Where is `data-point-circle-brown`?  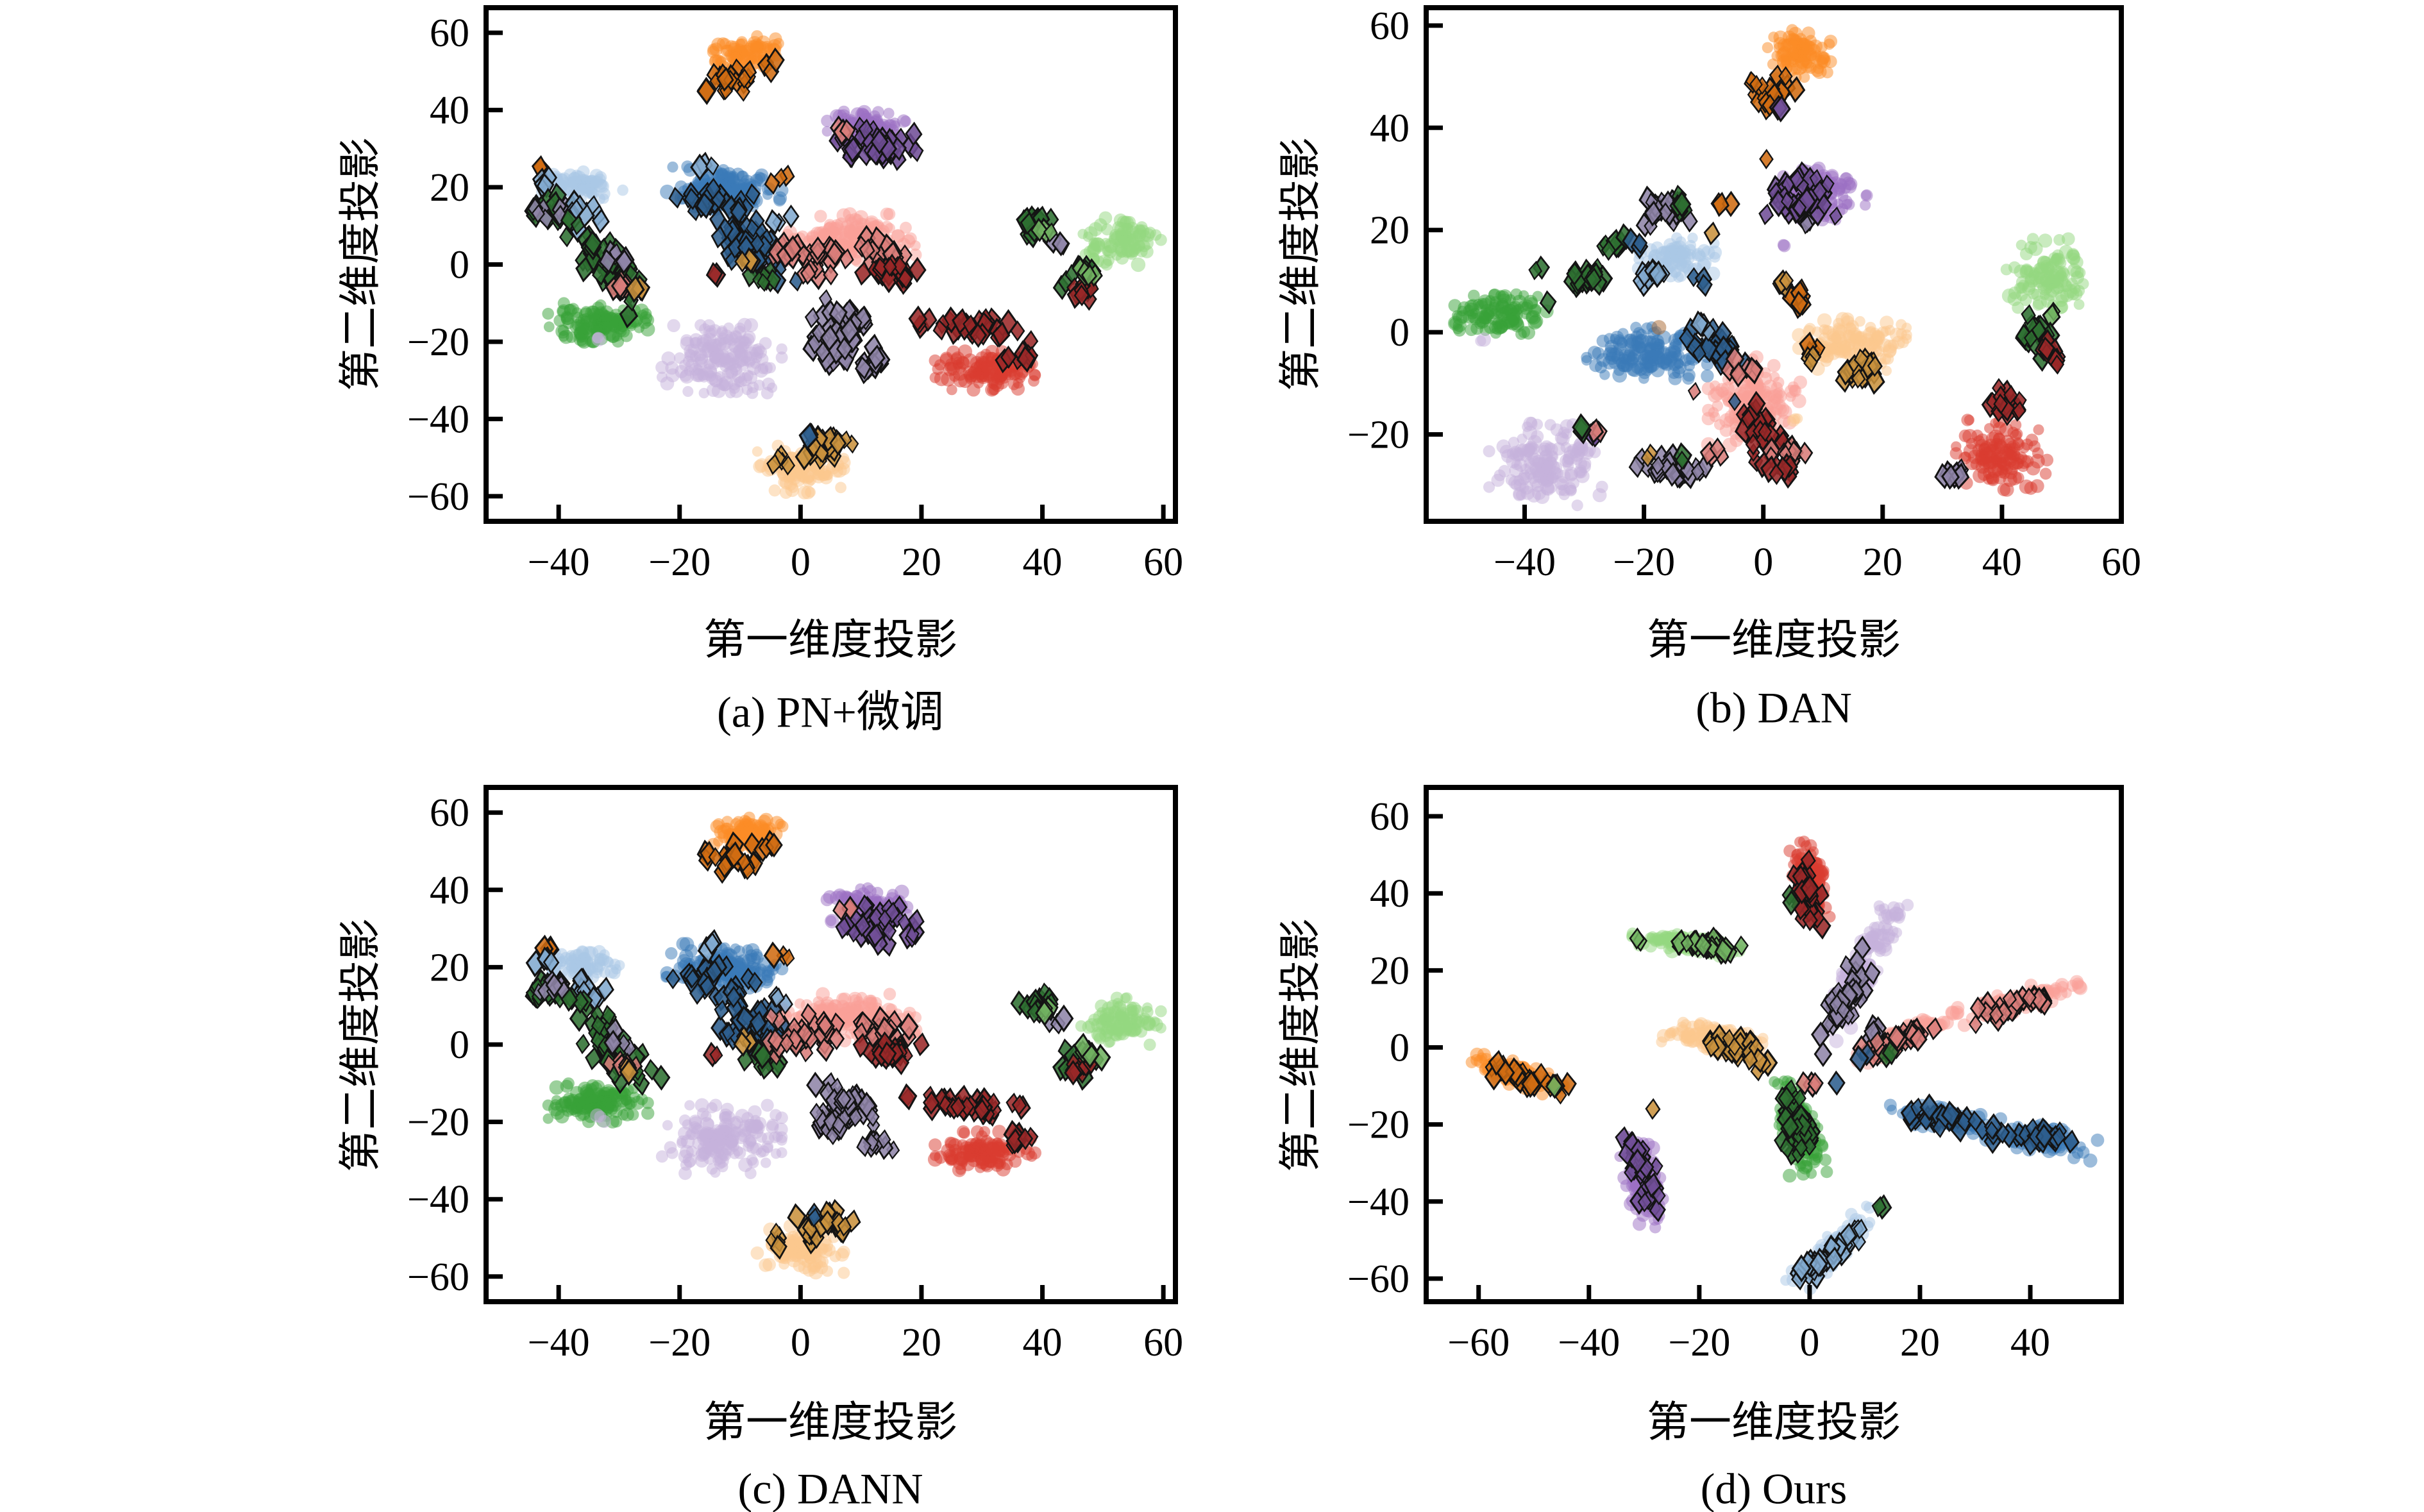
data-point-circle-brown is located at coordinates (1659, 327).